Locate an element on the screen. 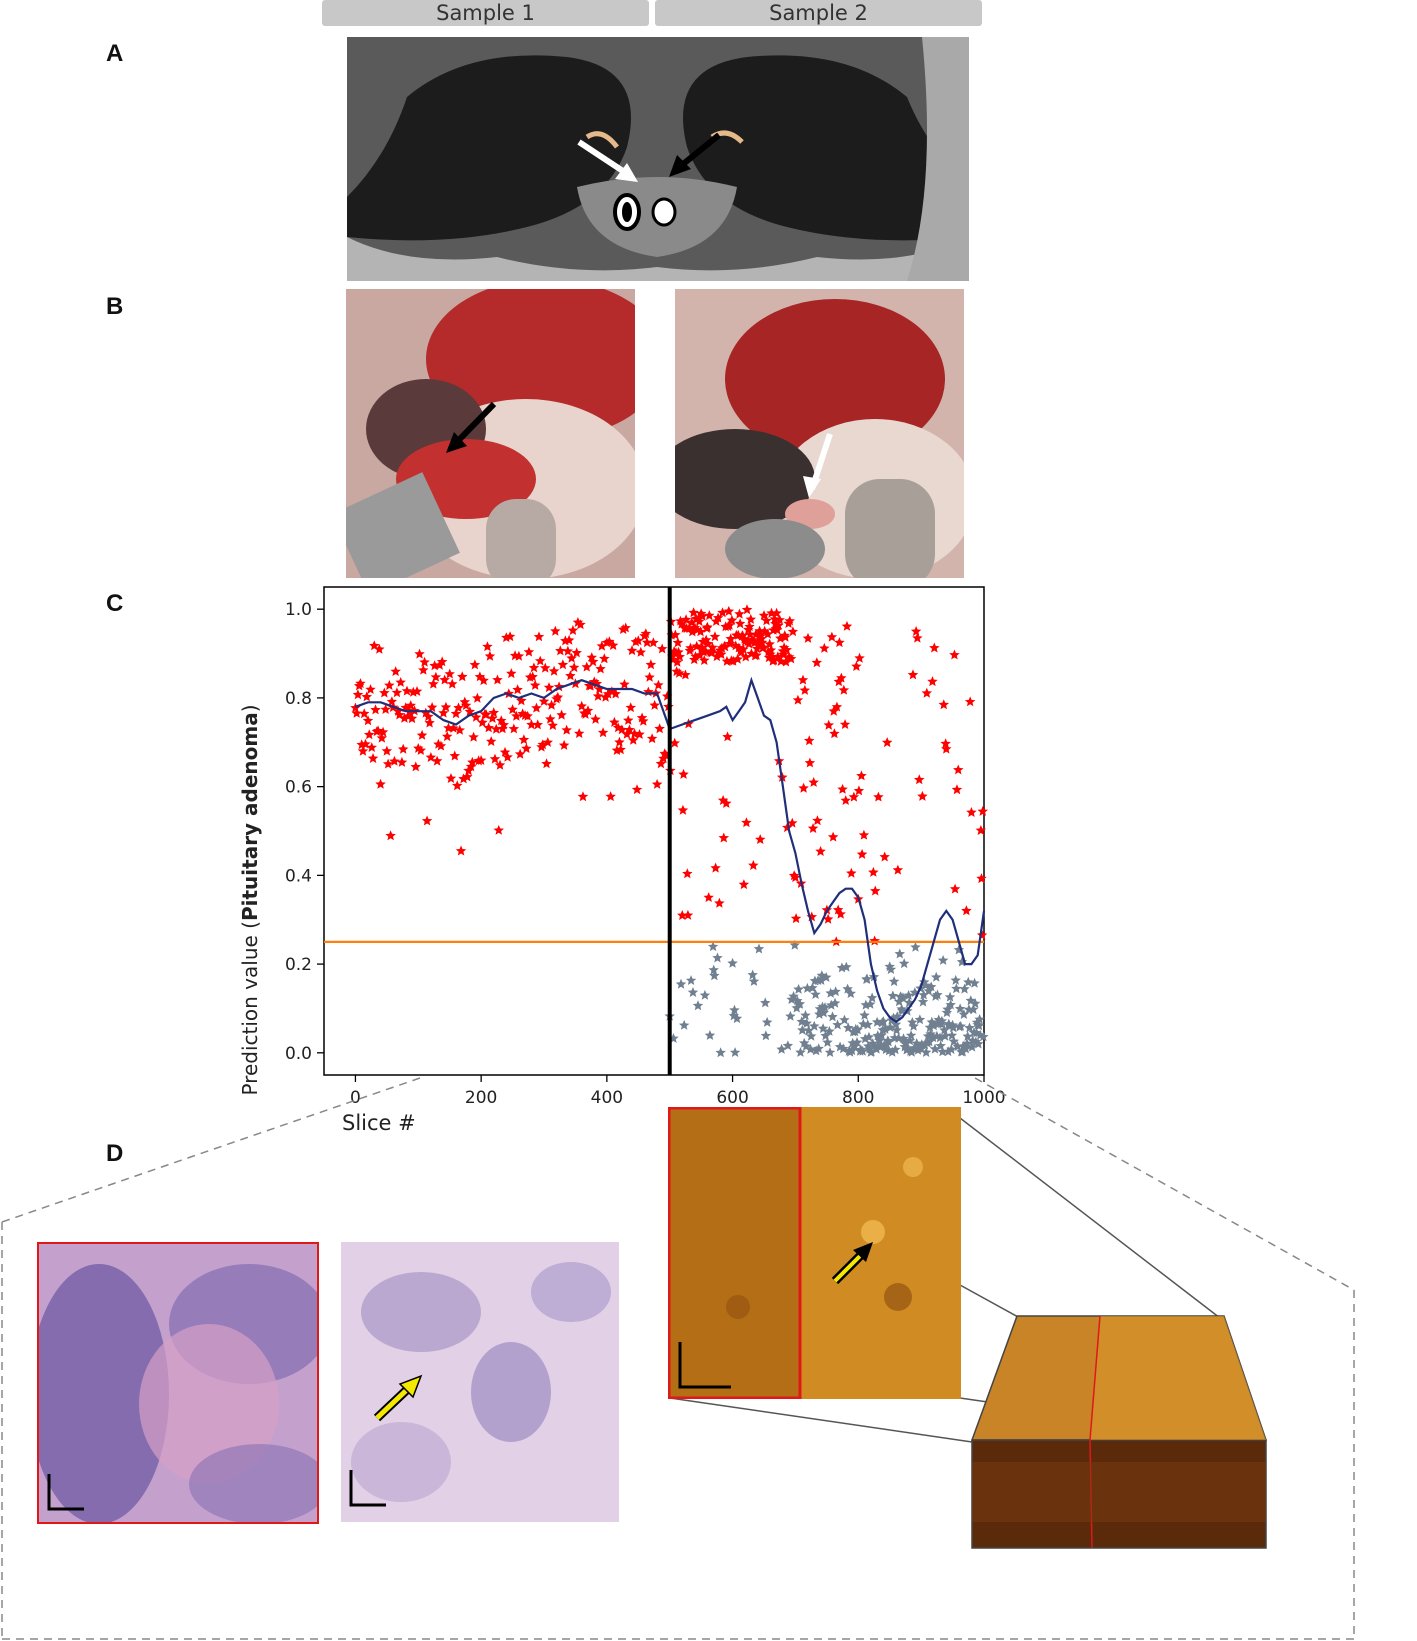 The image size is (1417, 1641). y-tick-label: 0.8 is located at coordinates (298, 699).